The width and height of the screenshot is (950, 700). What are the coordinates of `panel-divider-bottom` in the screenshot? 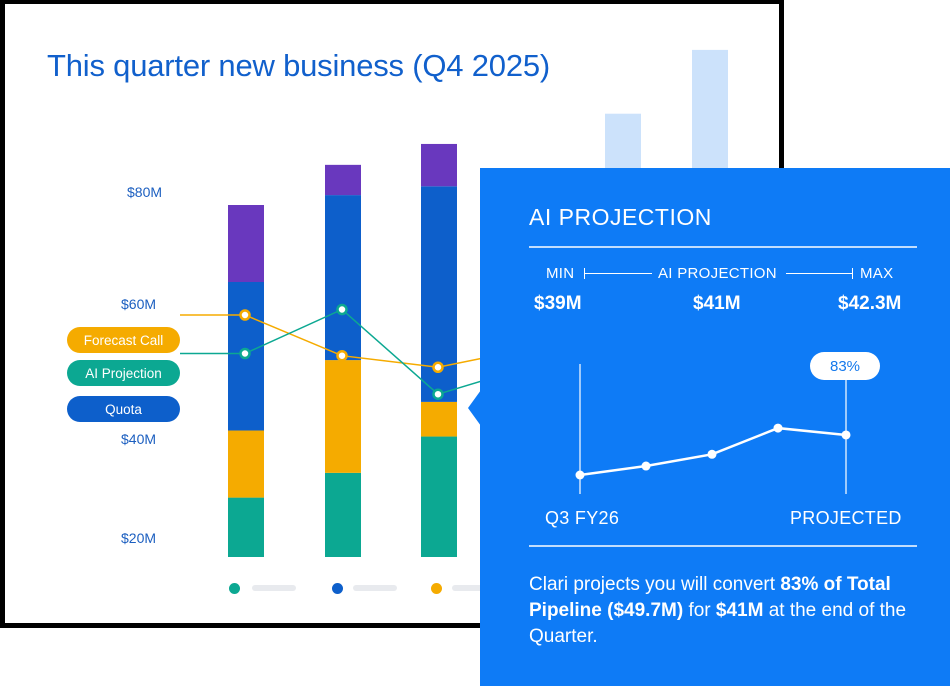 It's located at (723, 546).